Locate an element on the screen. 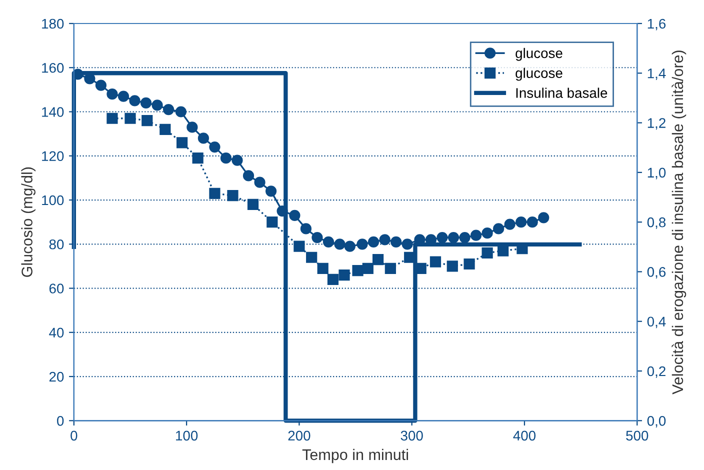  y-tick-label: 100 is located at coordinates (53, 200).